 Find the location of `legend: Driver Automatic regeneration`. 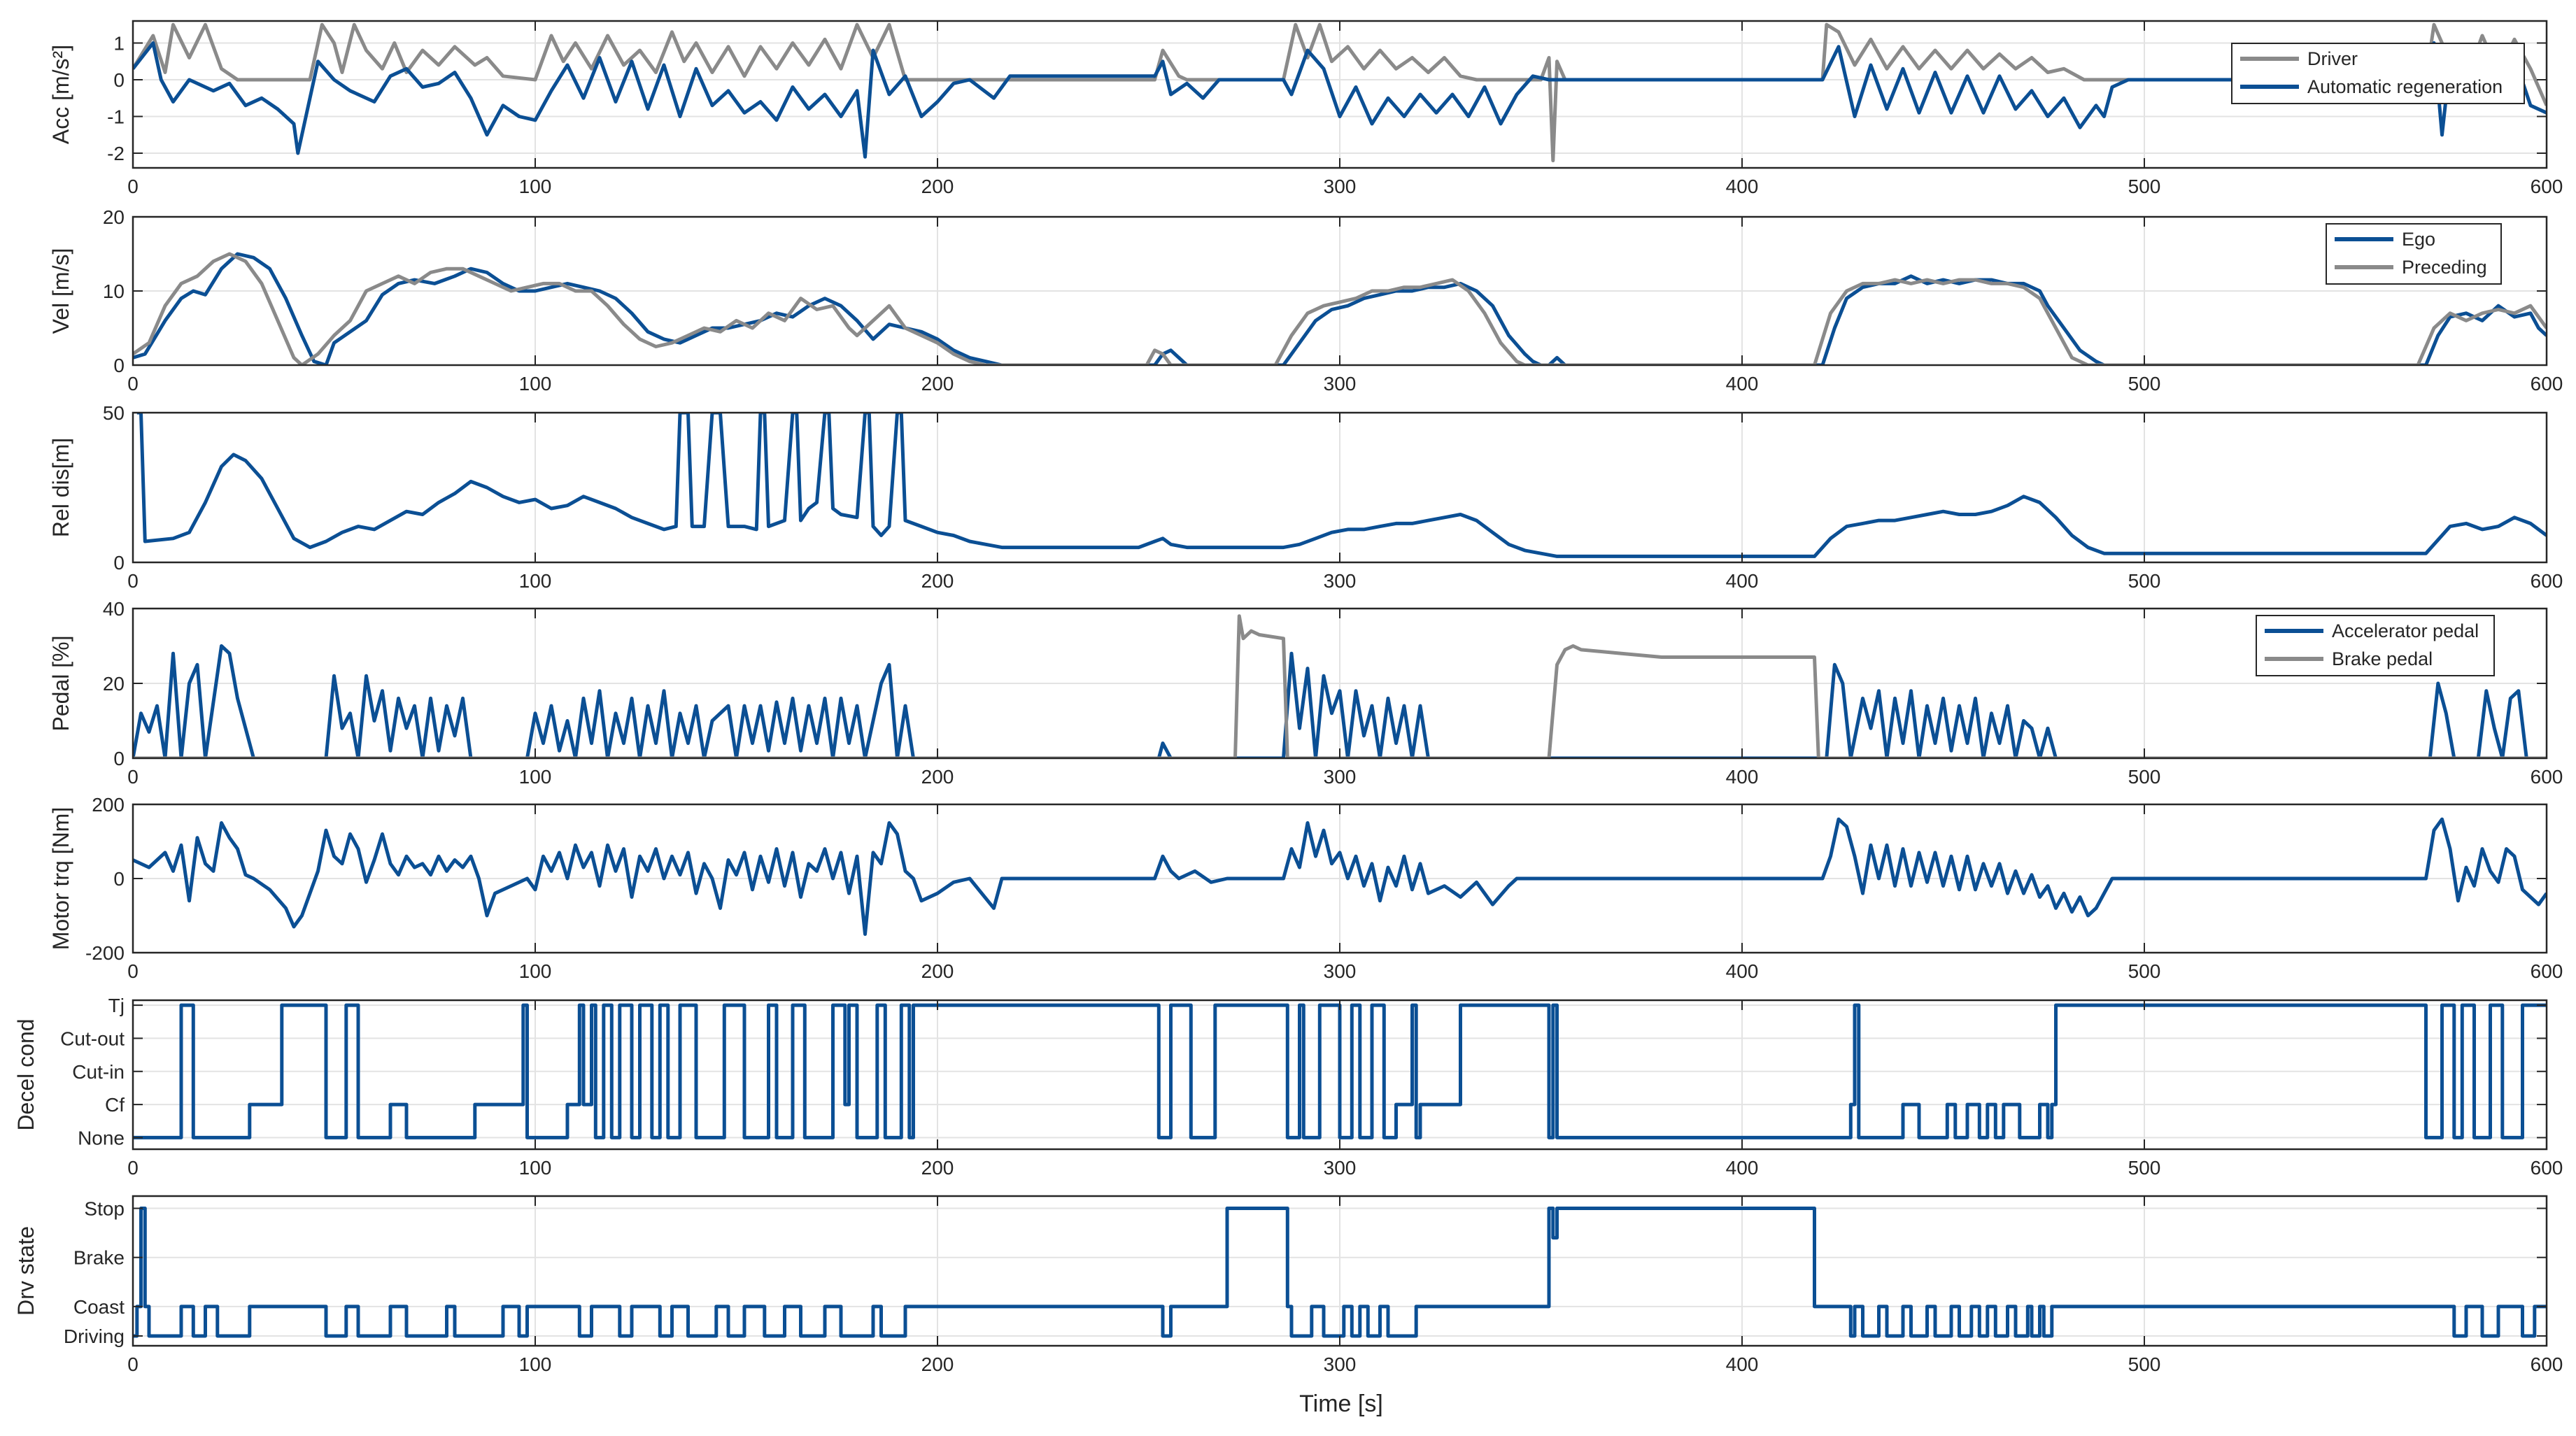

legend: Driver Automatic regeneration is located at coordinates (2378, 73).